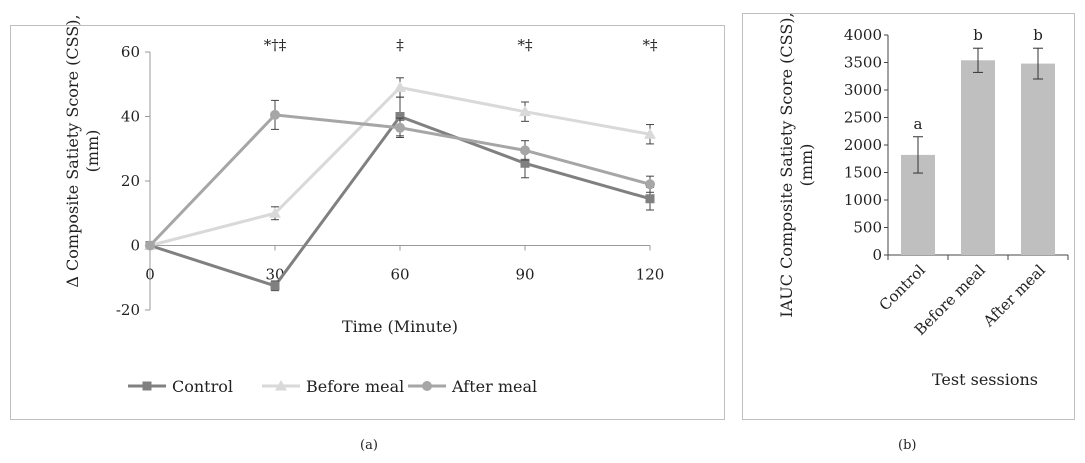  Describe the element at coordinates (877, 255) in the screenshot. I see `b-y-tick-label: 0` at that location.